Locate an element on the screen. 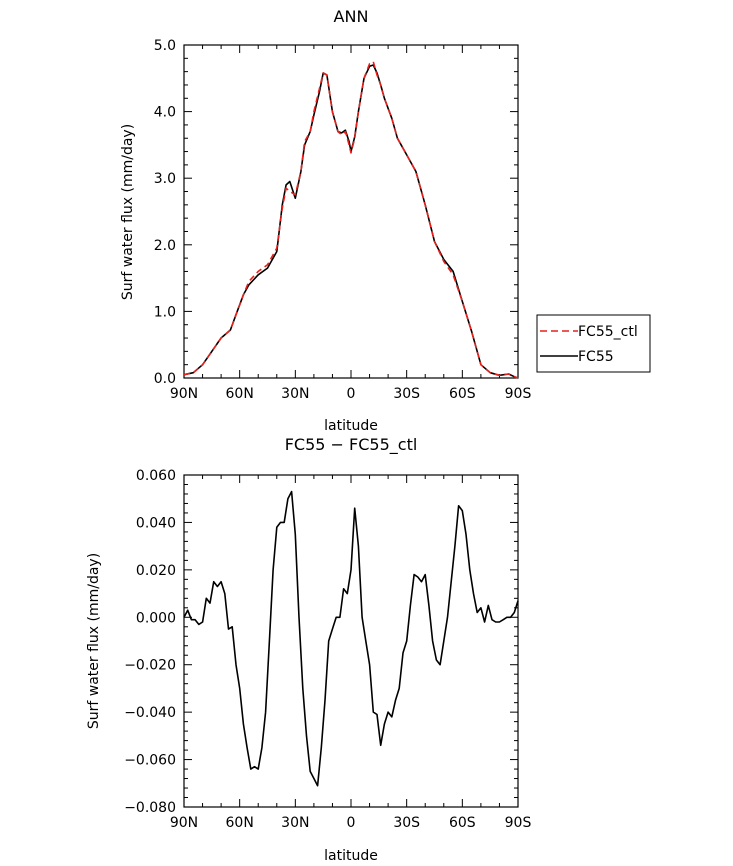  top-chart-title: ANN is located at coordinates (351, 16).